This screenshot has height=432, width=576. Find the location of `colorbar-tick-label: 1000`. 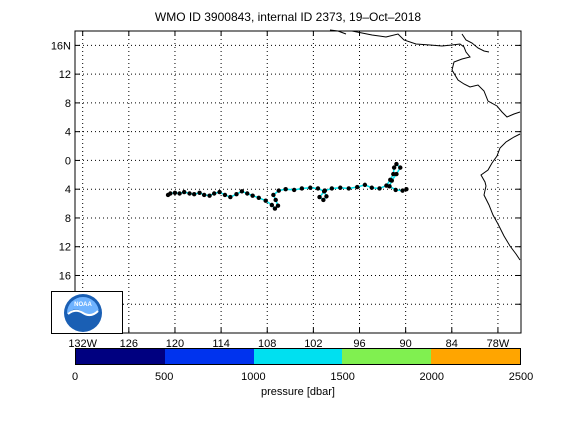

colorbar-tick-label: 1000 is located at coordinates (253, 377).